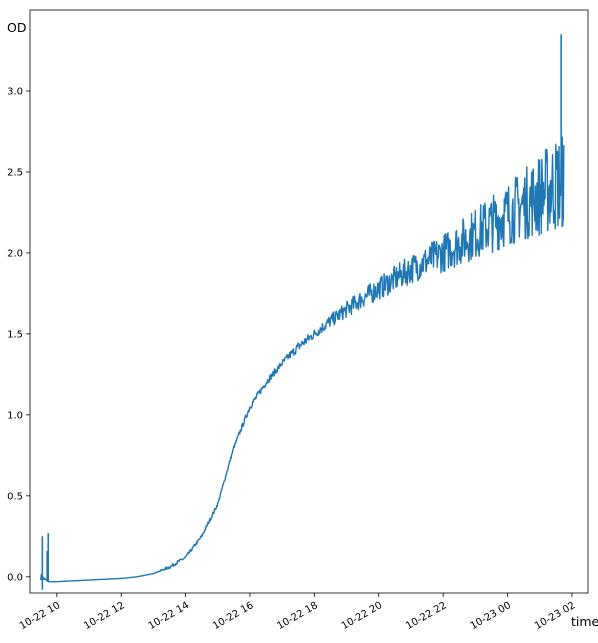  What do you see at coordinates (15, 496) in the screenshot?
I see `y-tick-label: 0.5` at bounding box center [15, 496].